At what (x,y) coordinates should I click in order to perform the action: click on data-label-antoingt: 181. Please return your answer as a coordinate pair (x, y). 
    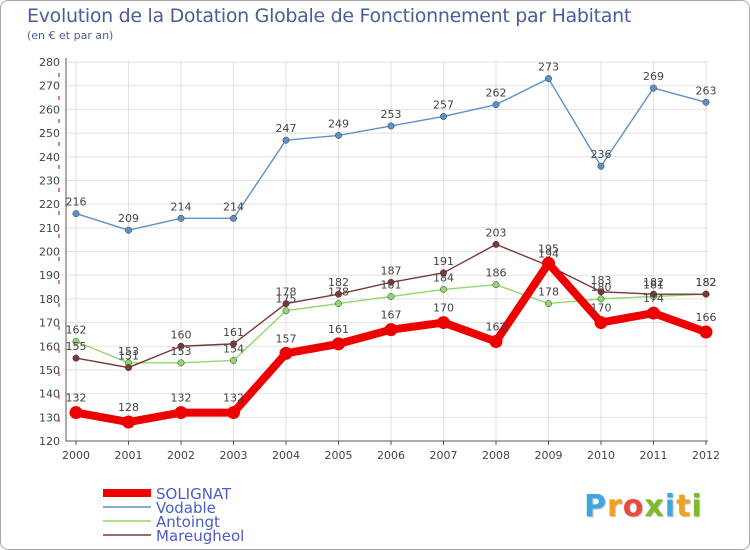
    Looking at the image, I should click on (653, 285).